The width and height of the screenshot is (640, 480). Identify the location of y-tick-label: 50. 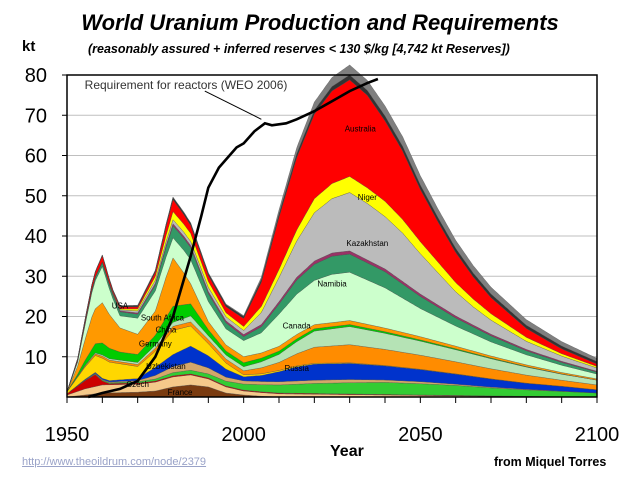
(36, 197).